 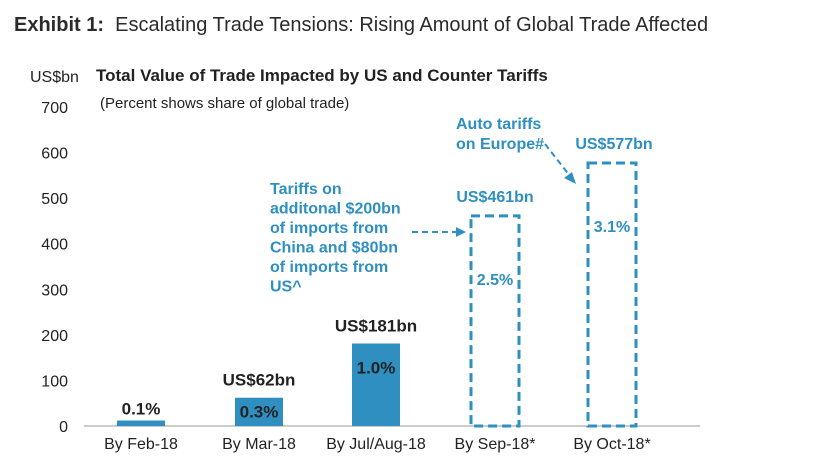 What do you see at coordinates (334, 248) in the screenshot?
I see `annotation-text: China and $80bn` at bounding box center [334, 248].